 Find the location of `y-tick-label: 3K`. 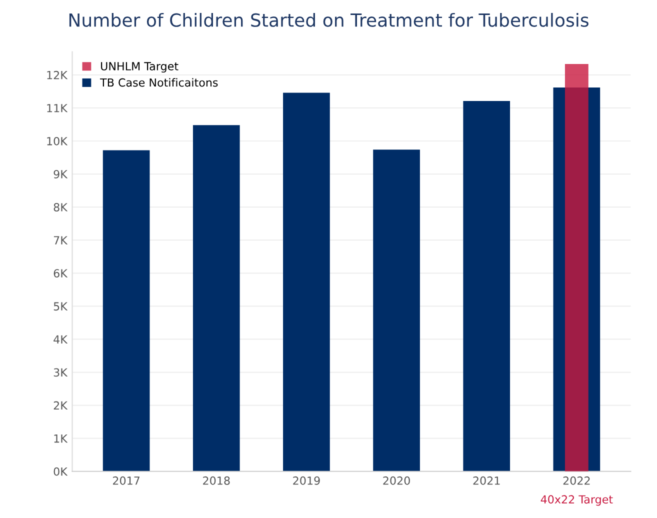

y-tick-label: 3K is located at coordinates (61, 372).